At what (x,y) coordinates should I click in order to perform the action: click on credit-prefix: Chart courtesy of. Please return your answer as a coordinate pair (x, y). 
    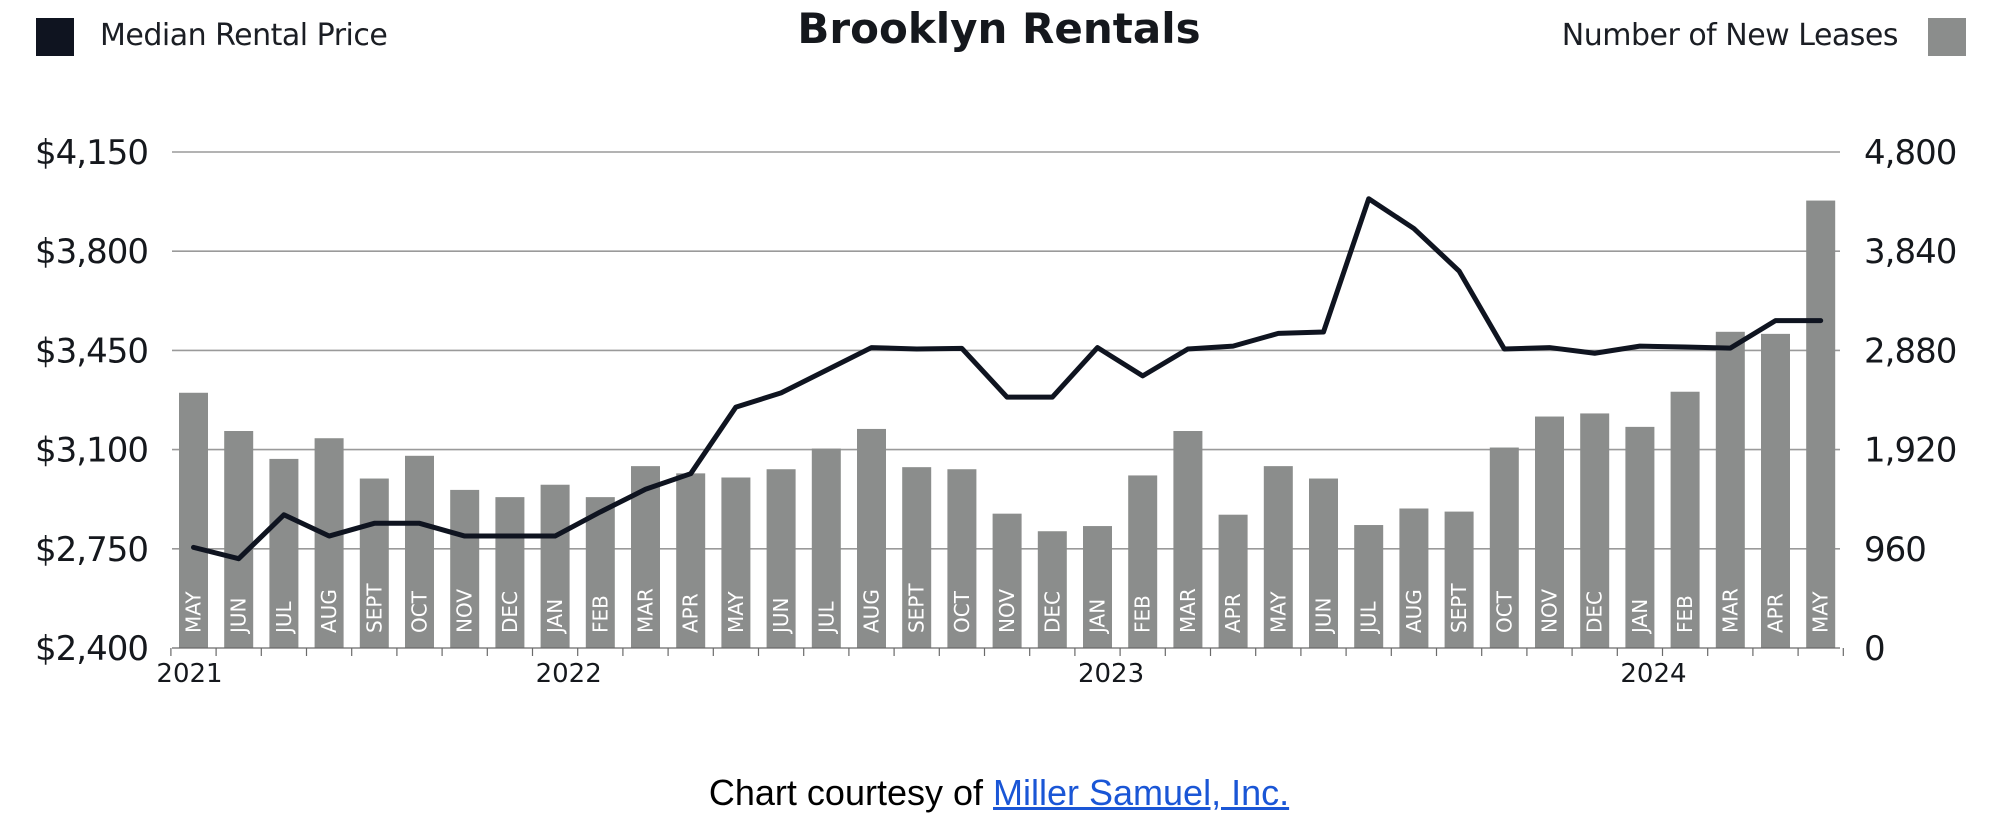
    Looking at the image, I should click on (851, 792).